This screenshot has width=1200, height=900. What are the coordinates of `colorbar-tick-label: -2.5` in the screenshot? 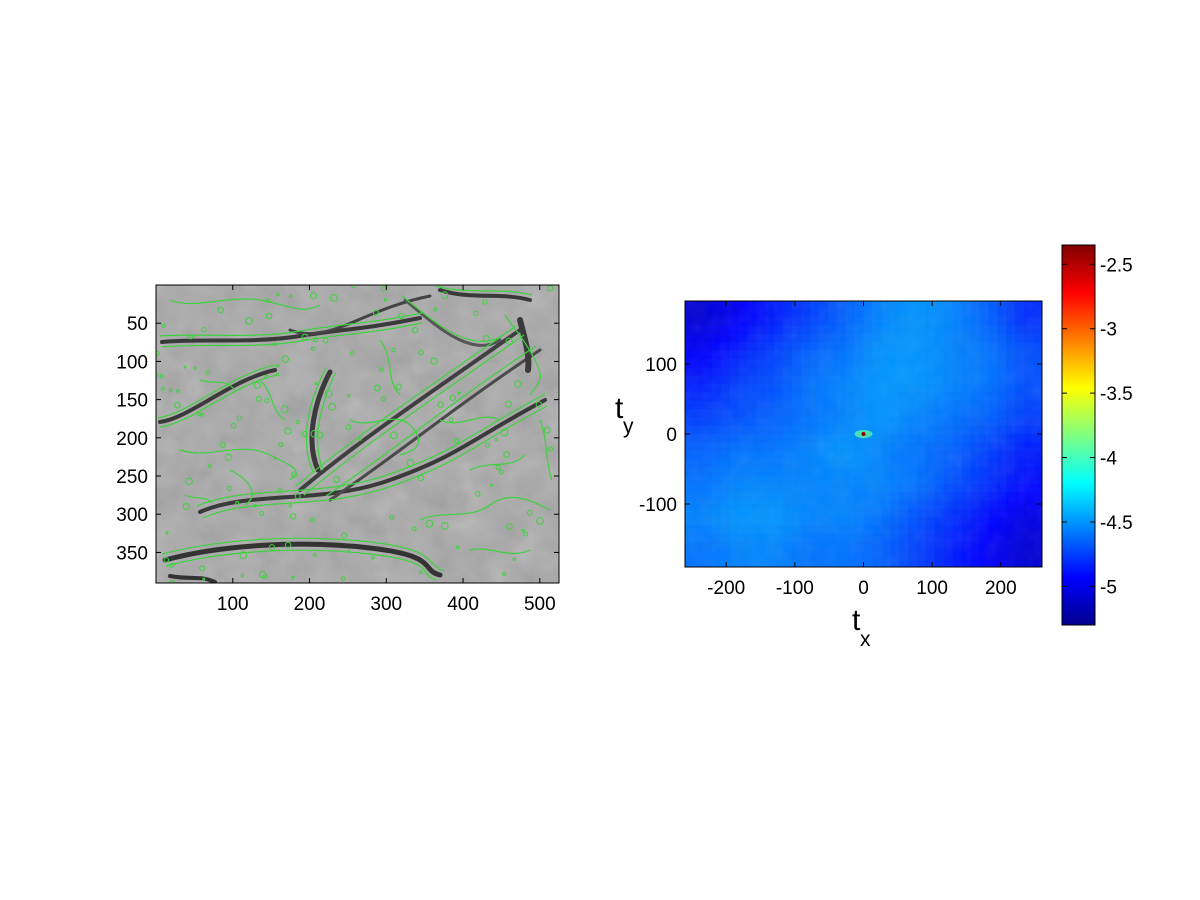 It's located at (1116, 265).